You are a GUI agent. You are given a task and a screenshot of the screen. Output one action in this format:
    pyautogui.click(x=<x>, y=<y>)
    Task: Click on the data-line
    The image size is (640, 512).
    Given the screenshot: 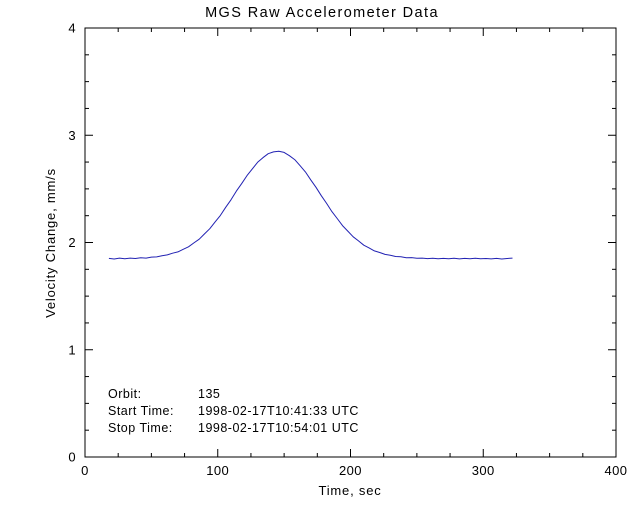 What is the action you would take?
    pyautogui.click(x=310, y=205)
    